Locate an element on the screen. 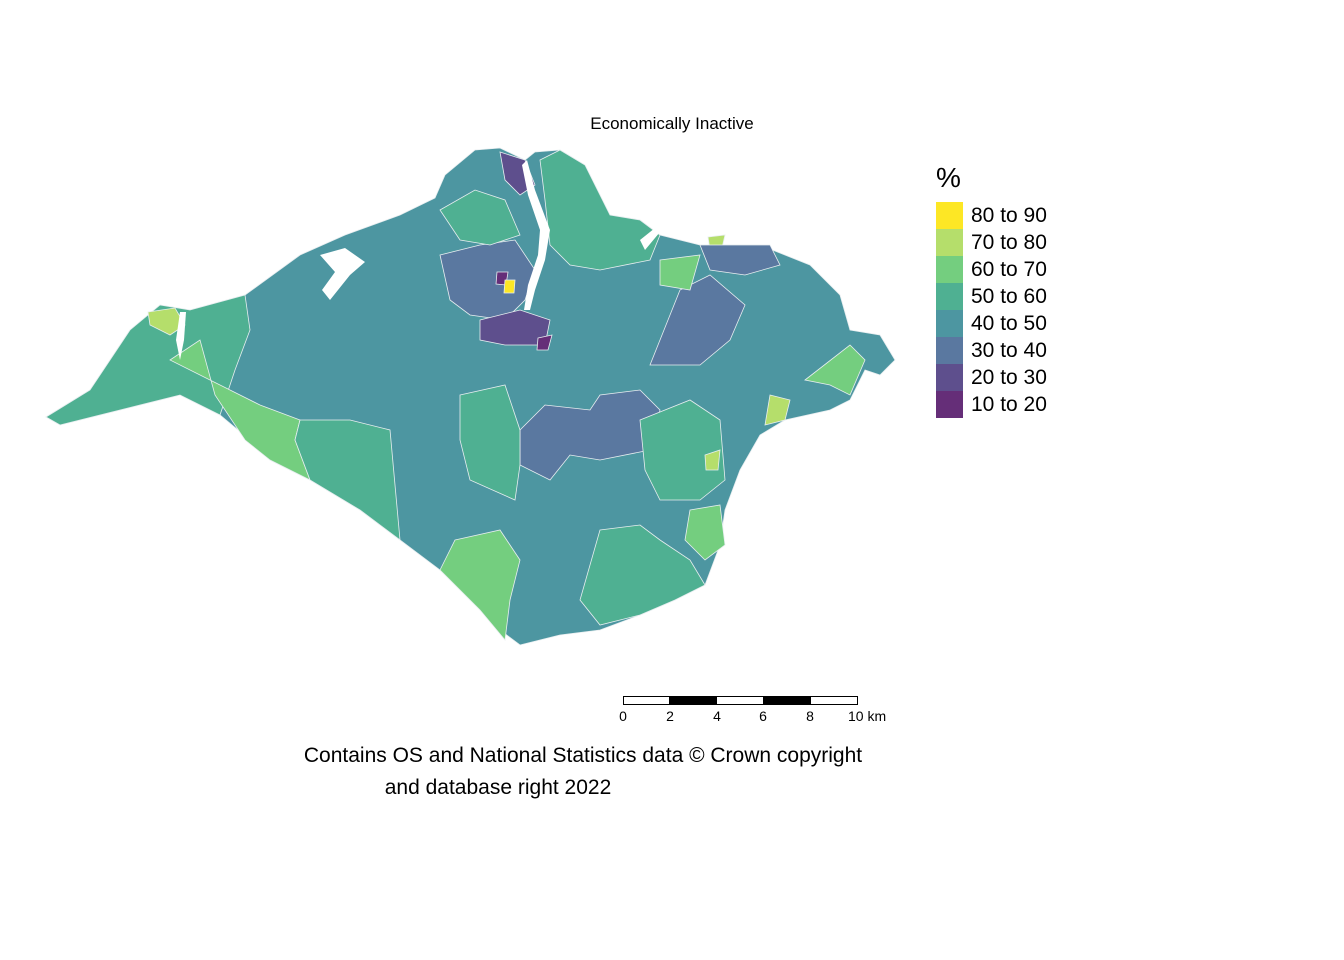  region-high-b is located at coordinates (777, 410).